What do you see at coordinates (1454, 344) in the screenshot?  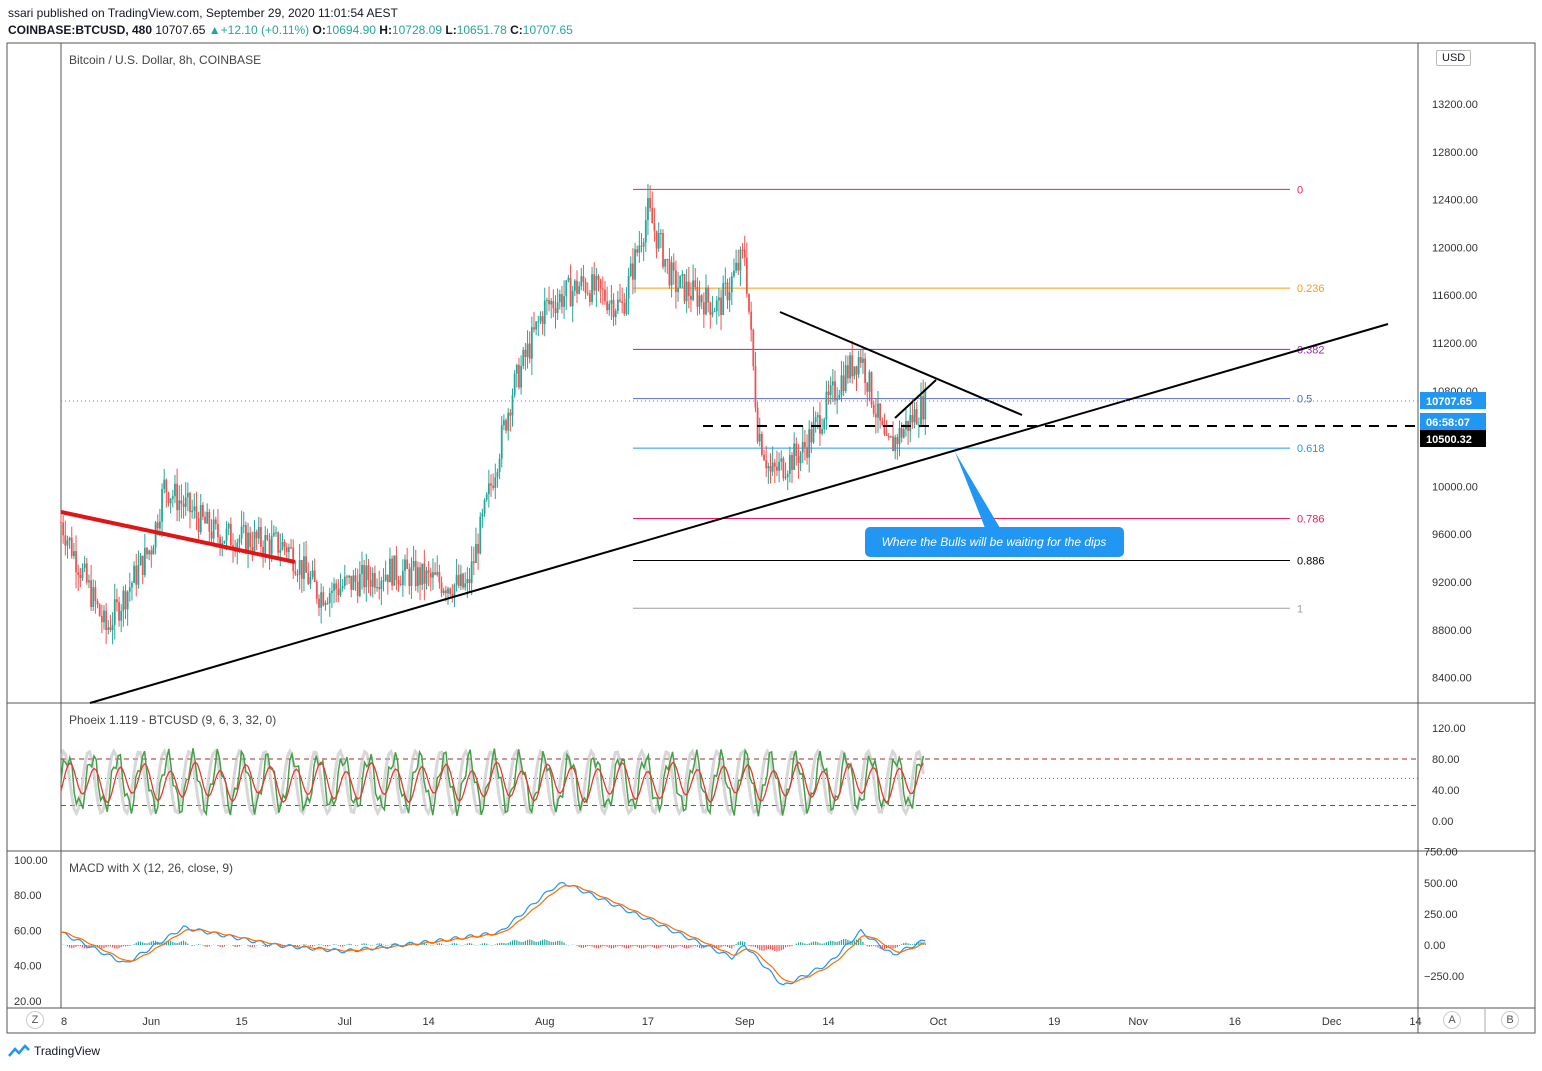 I see `price-tick-label: 11200.00` at bounding box center [1454, 344].